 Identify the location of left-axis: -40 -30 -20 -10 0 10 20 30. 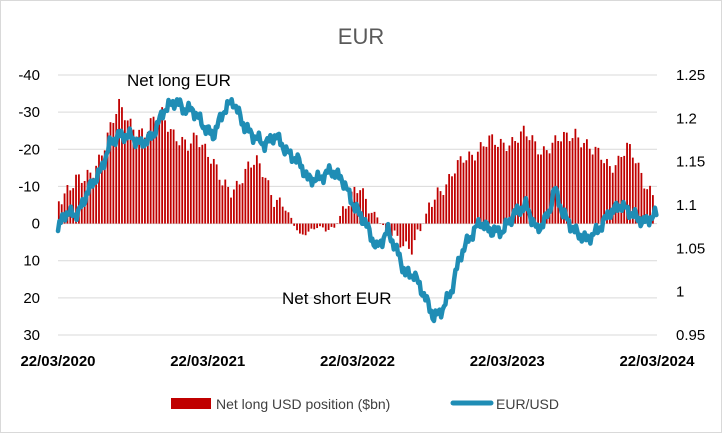
(29, 205).